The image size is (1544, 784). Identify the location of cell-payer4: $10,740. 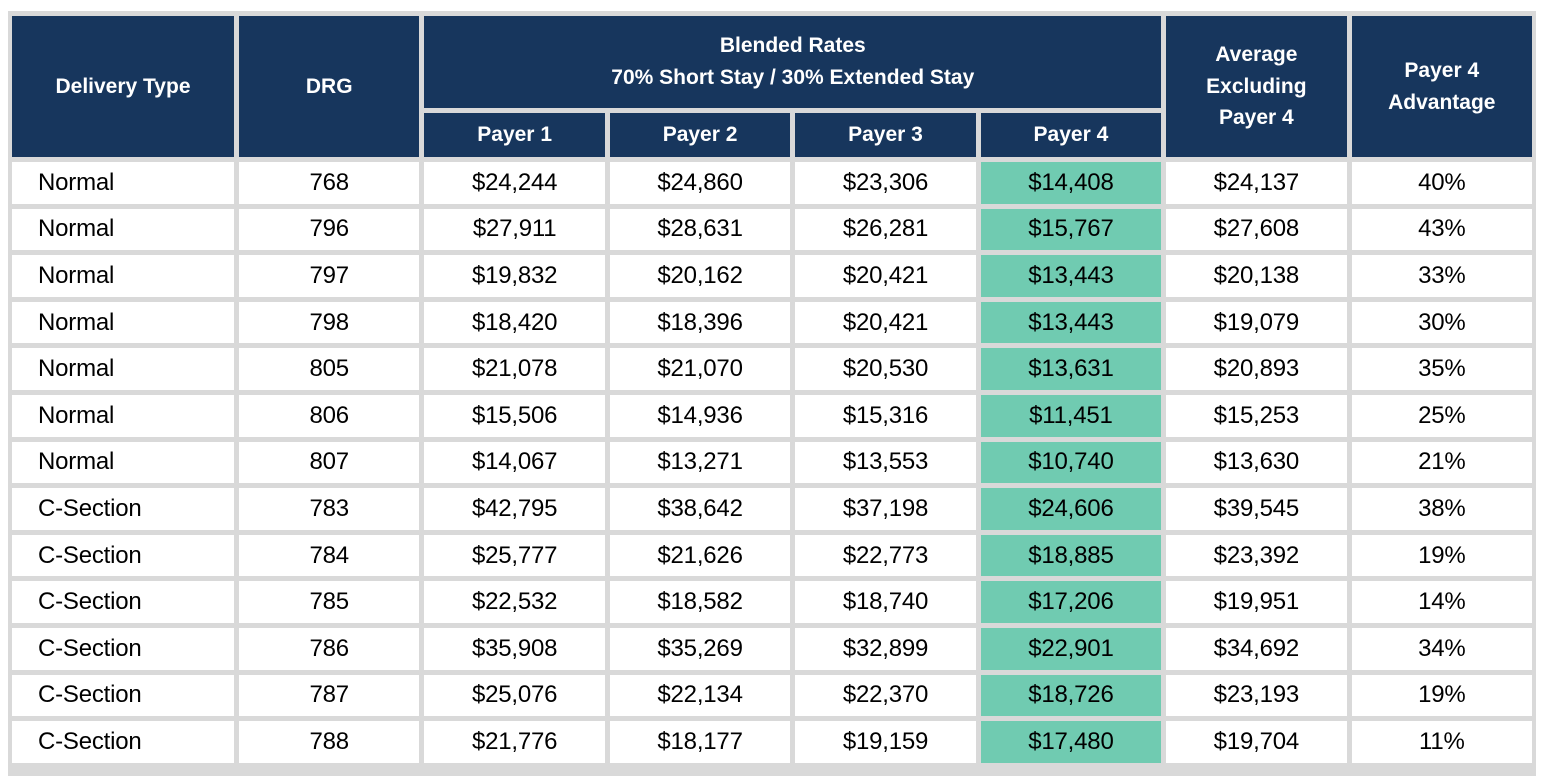
(1071, 462).